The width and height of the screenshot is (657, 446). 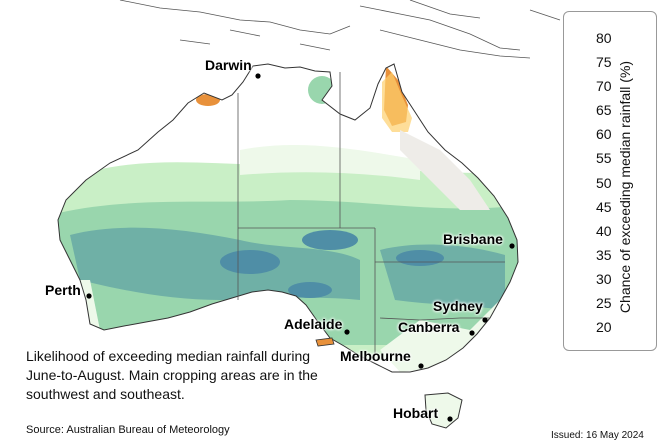 What do you see at coordinates (429, 327) in the screenshot?
I see `city-label-canberra: Canberra` at bounding box center [429, 327].